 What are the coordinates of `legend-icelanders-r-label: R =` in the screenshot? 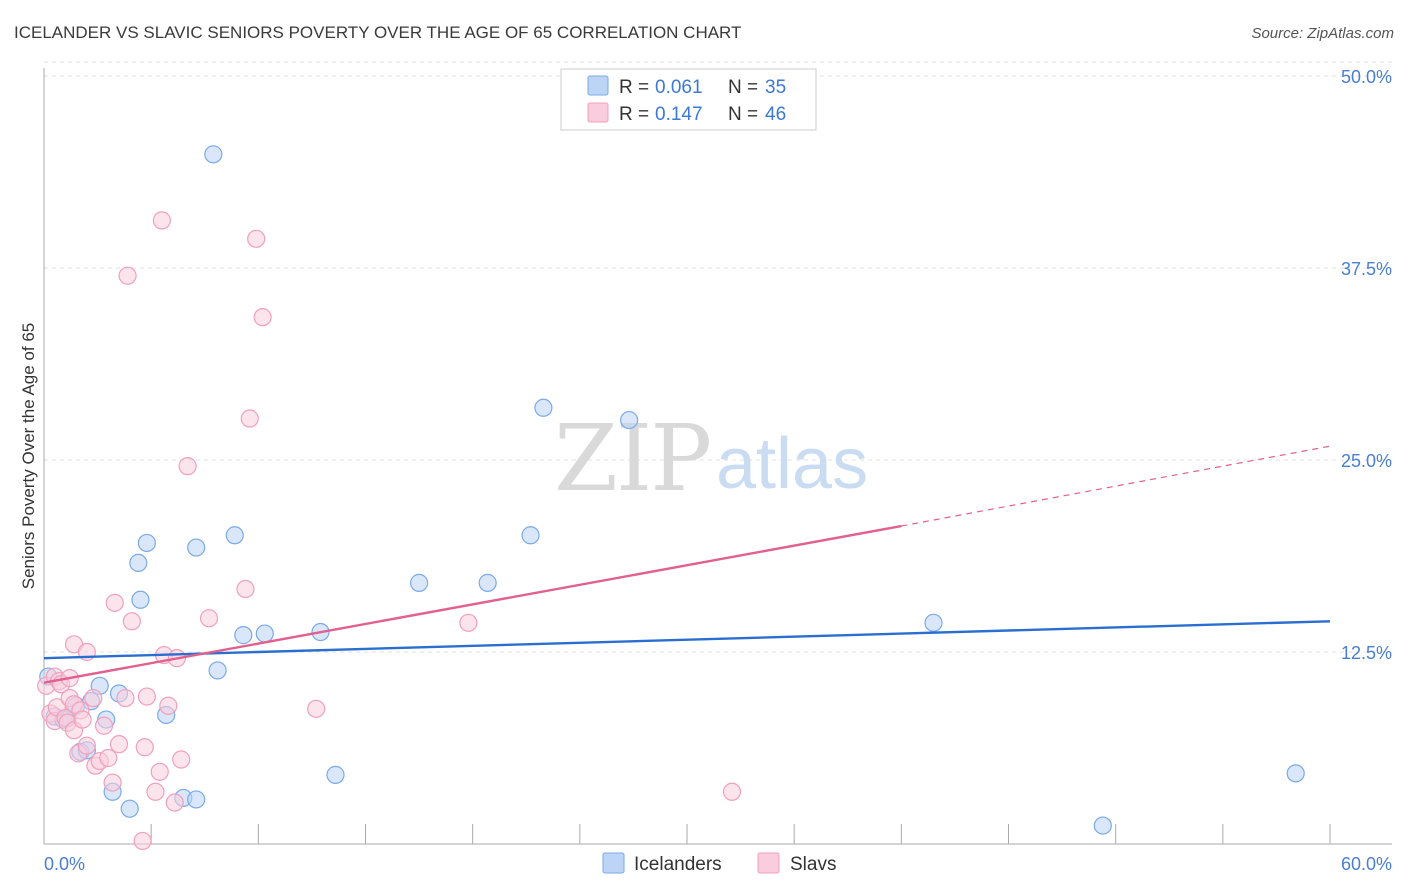 It's located at (634, 87).